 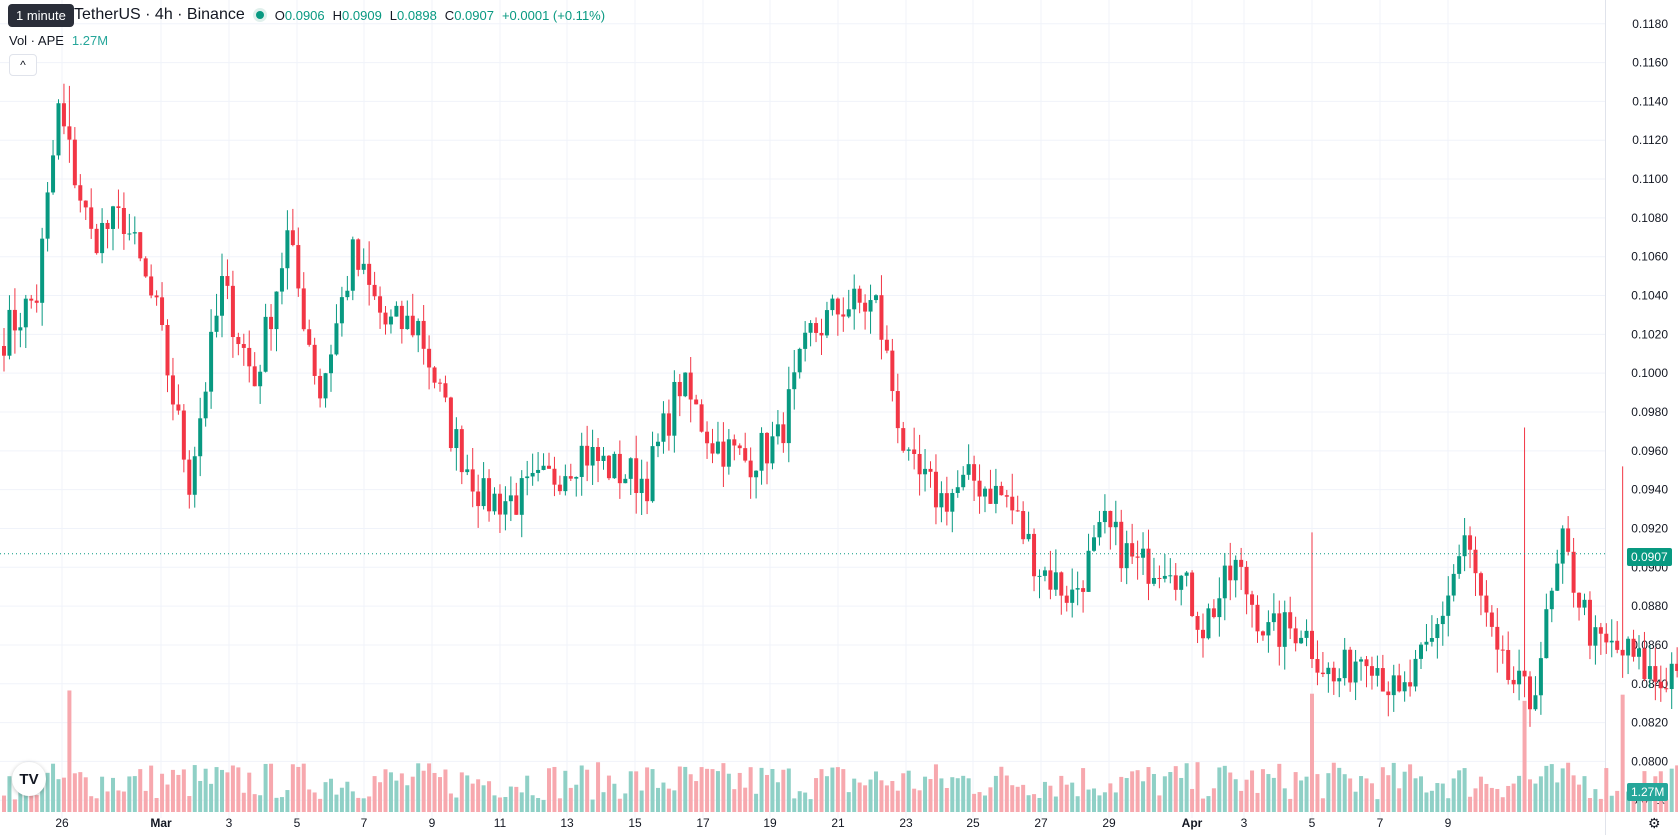 What do you see at coordinates (36, 40) in the screenshot?
I see `volume-label: Vol · APE` at bounding box center [36, 40].